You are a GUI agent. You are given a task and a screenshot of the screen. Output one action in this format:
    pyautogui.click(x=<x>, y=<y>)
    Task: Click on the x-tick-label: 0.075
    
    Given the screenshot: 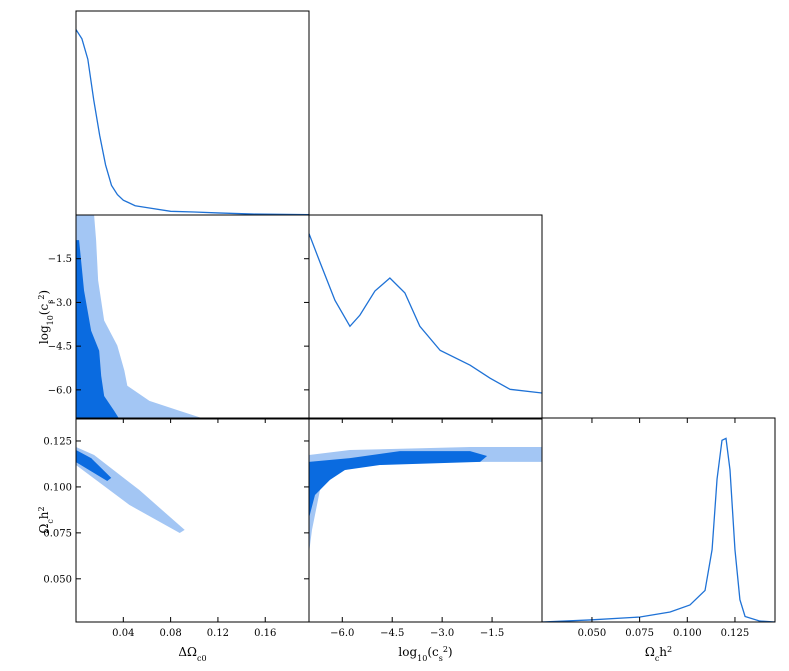 What is the action you would take?
    pyautogui.click(x=639, y=633)
    